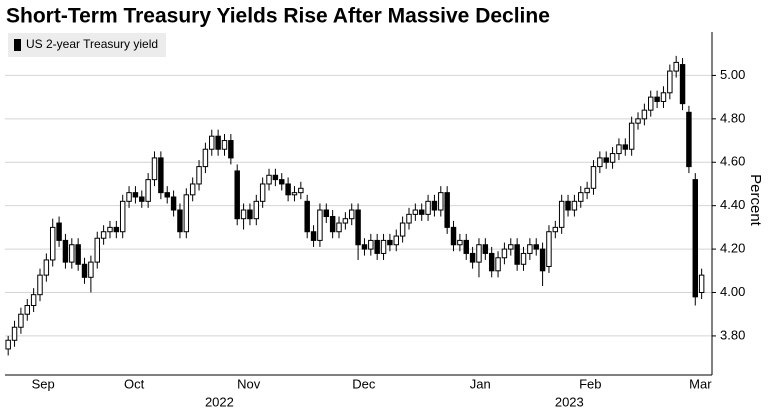 Image resolution: width=772 pixels, height=410 pixels. Describe the element at coordinates (732, 74) in the screenshot. I see `y-tick-label: 5.00` at that location.